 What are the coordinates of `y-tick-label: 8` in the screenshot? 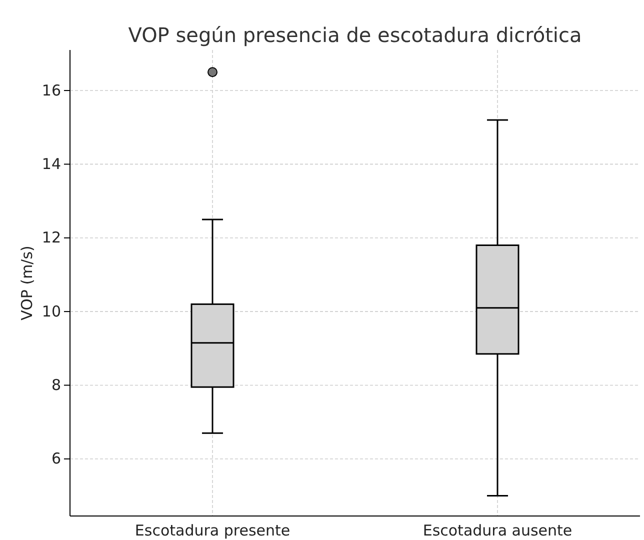 It's located at (56, 385).